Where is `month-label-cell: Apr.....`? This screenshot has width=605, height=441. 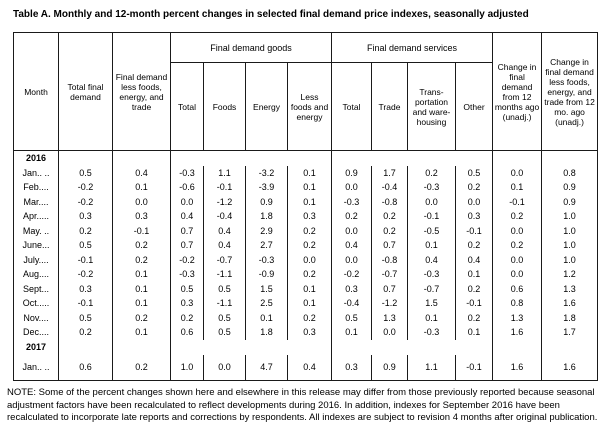
month-label-cell: Apr..... is located at coordinates (36, 216).